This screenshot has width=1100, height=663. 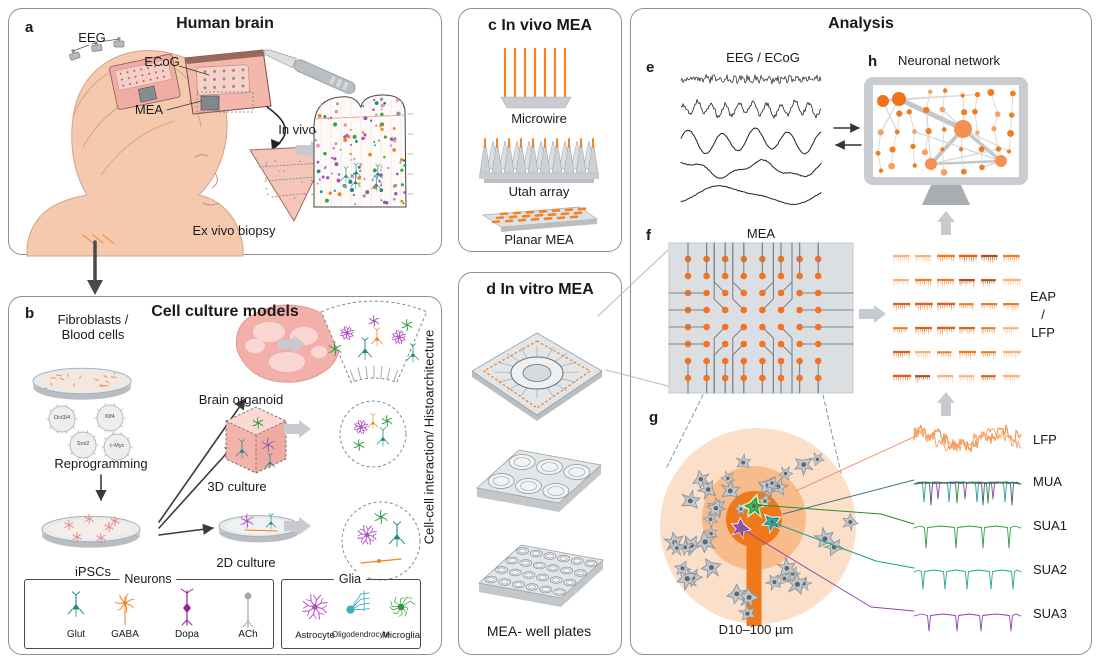 I want to click on panel-e-letter: e, so click(x=650, y=67).